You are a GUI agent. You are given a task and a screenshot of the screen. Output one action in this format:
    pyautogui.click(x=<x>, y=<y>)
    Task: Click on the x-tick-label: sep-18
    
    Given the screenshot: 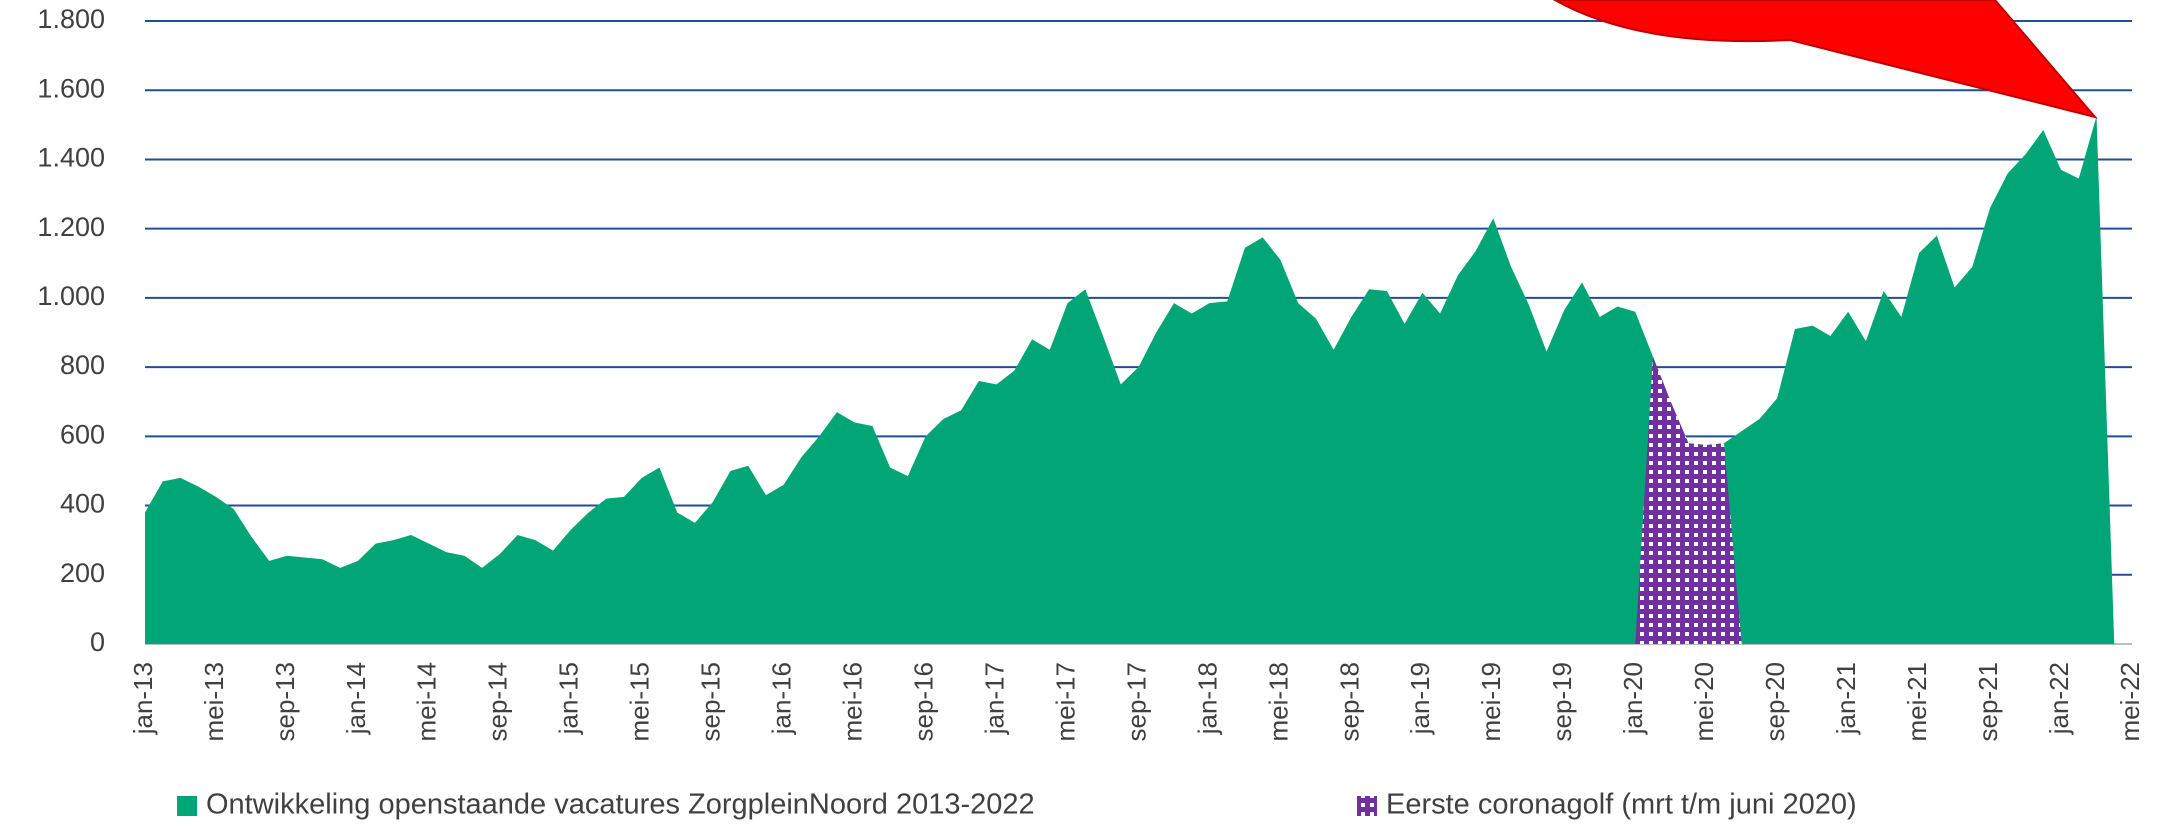 What is the action you would take?
    pyautogui.click(x=1349, y=702)
    